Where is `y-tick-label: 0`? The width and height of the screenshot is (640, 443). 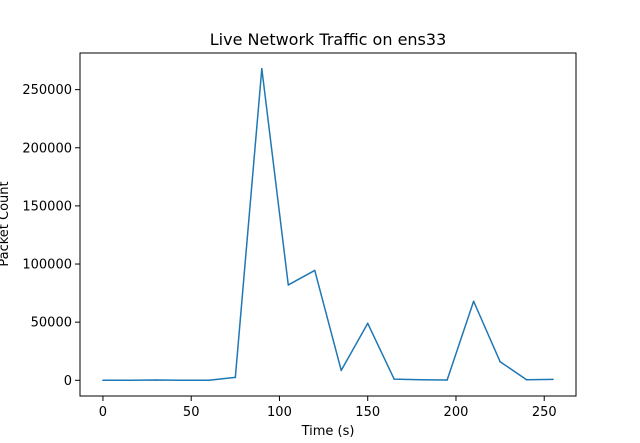 y-tick-label: 0 is located at coordinates (68, 381).